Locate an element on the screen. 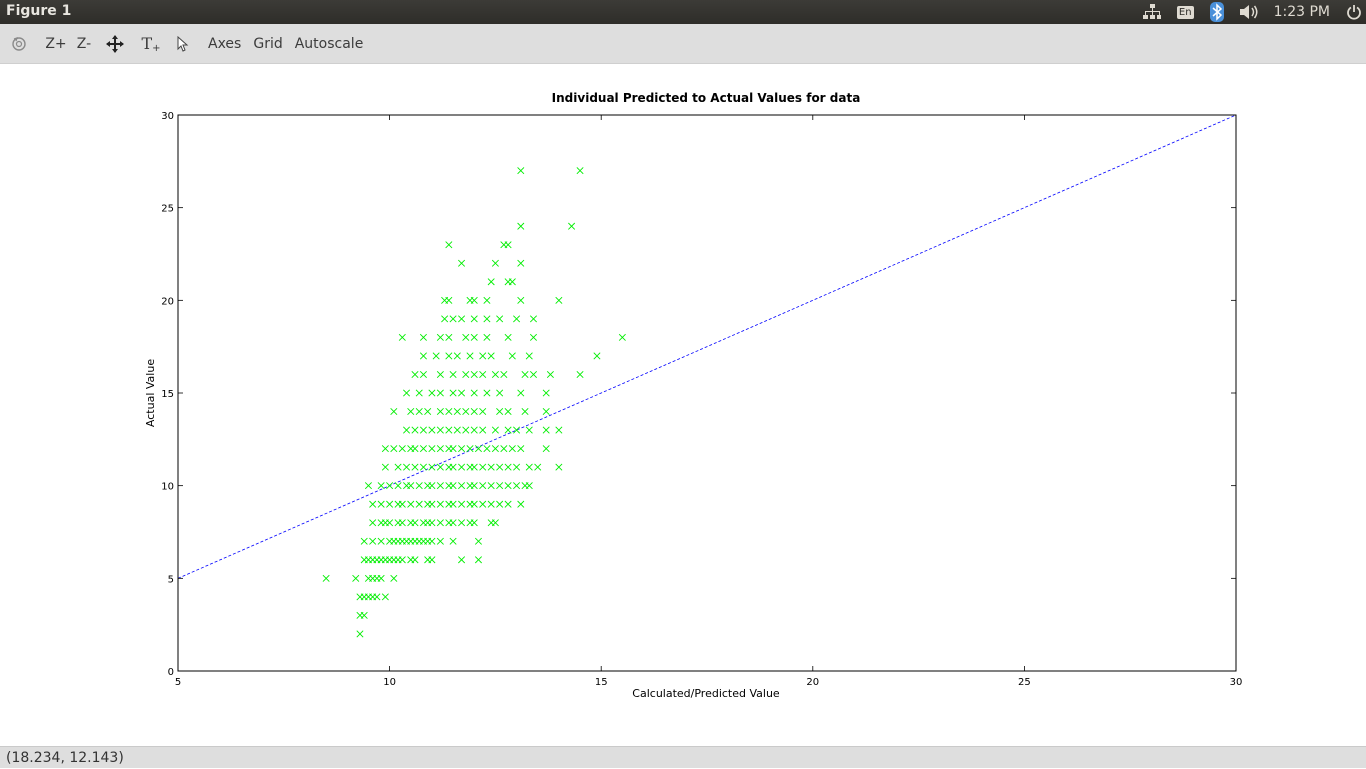 Image resolution: width=1366 pixels, height=769 pixels. axes-button: Axes is located at coordinates (225, 43).